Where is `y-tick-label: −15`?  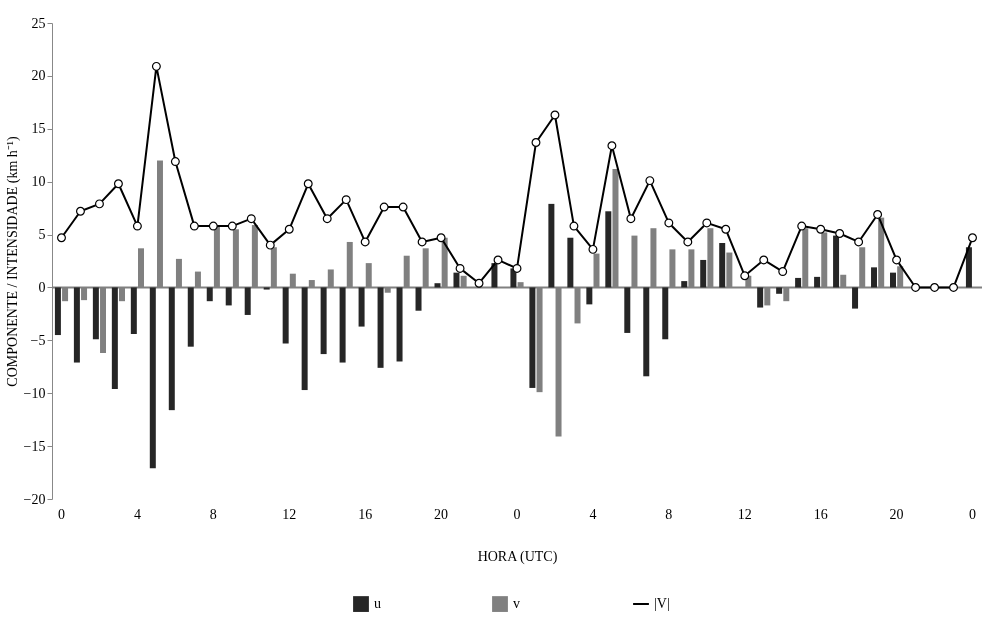 y-tick-label: −15 is located at coordinates (34, 446).